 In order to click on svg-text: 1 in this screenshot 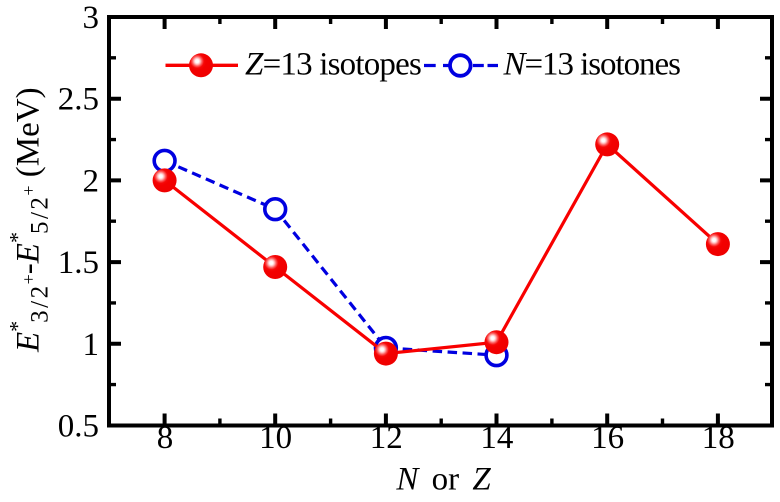, I will do `click(91, 345)`.